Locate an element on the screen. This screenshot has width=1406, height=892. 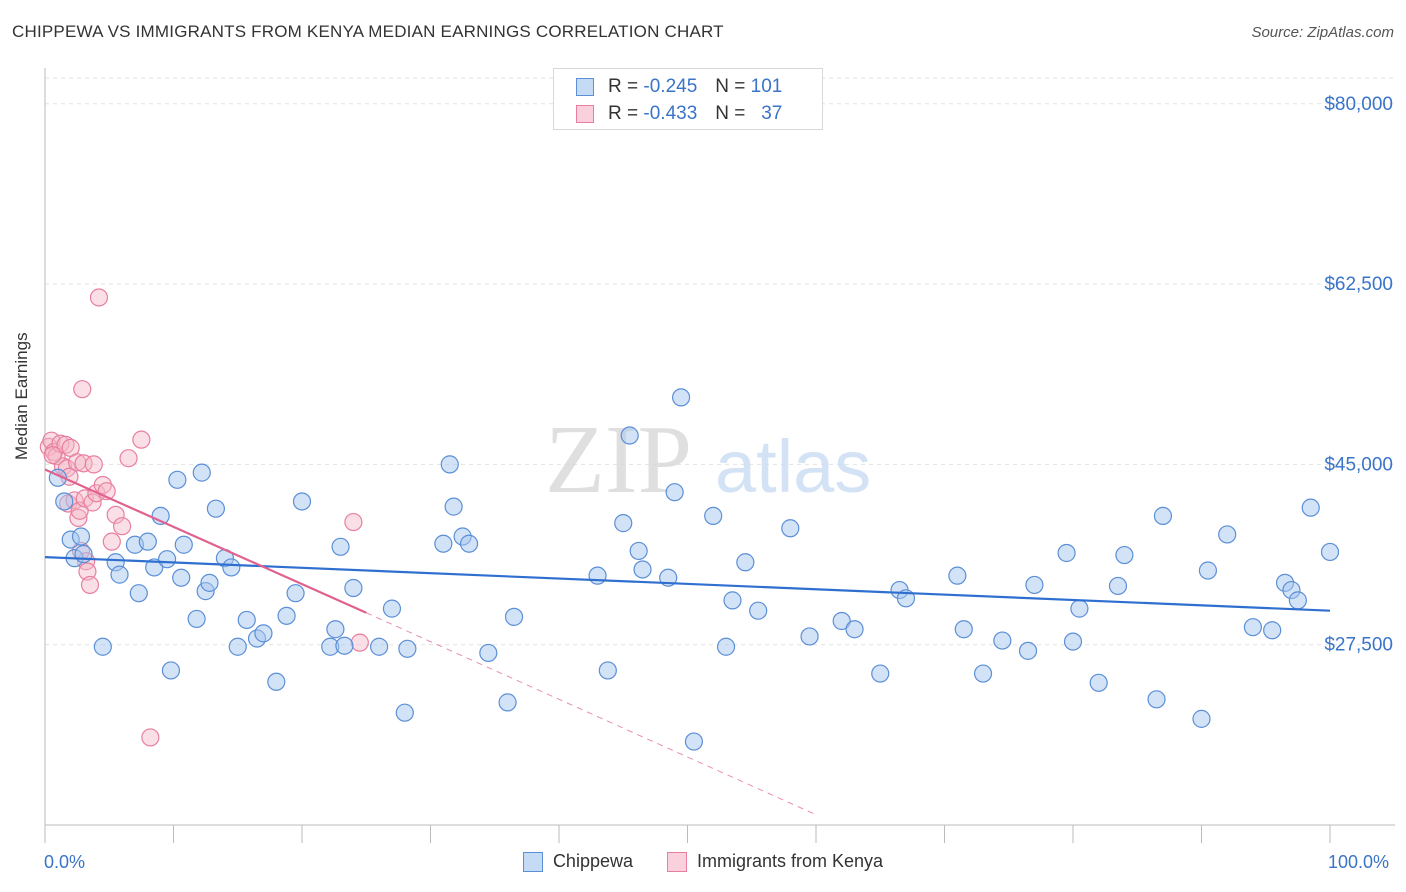
chart-source: Source: ZipAtlas.com is located at coordinates (1322, 32).